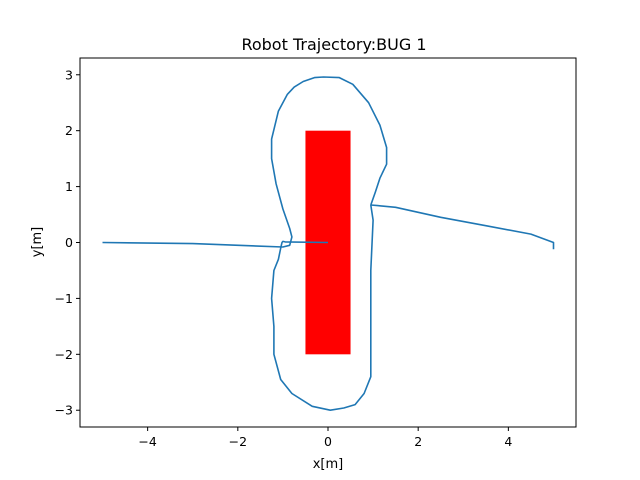 This screenshot has height=480, width=640. I want to click on chart-title: Robot Trajectory:BUG 1, so click(333, 44).